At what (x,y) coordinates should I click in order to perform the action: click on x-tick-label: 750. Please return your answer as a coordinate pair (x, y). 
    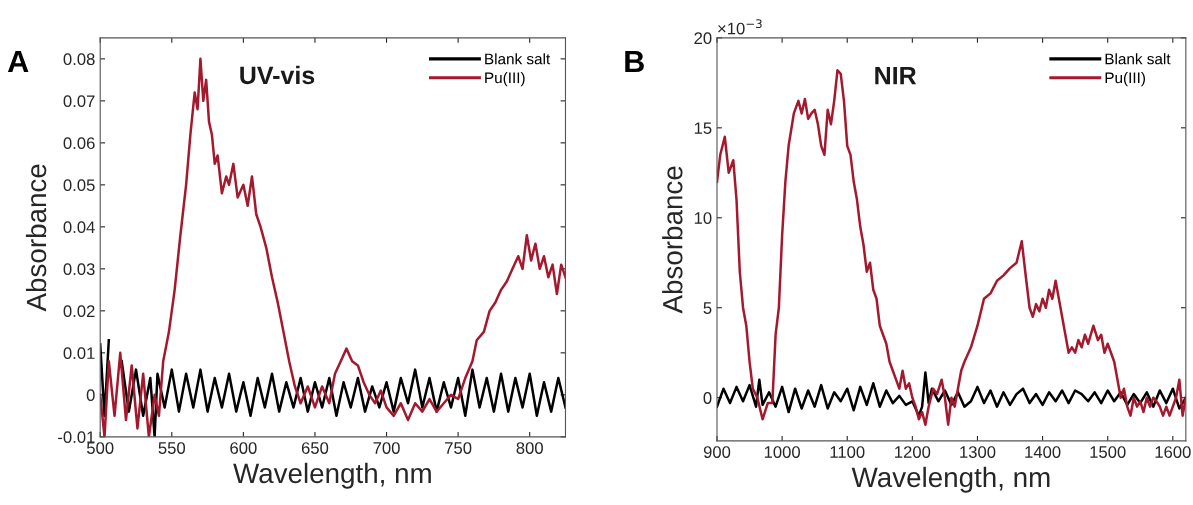
    Looking at the image, I should click on (458, 448).